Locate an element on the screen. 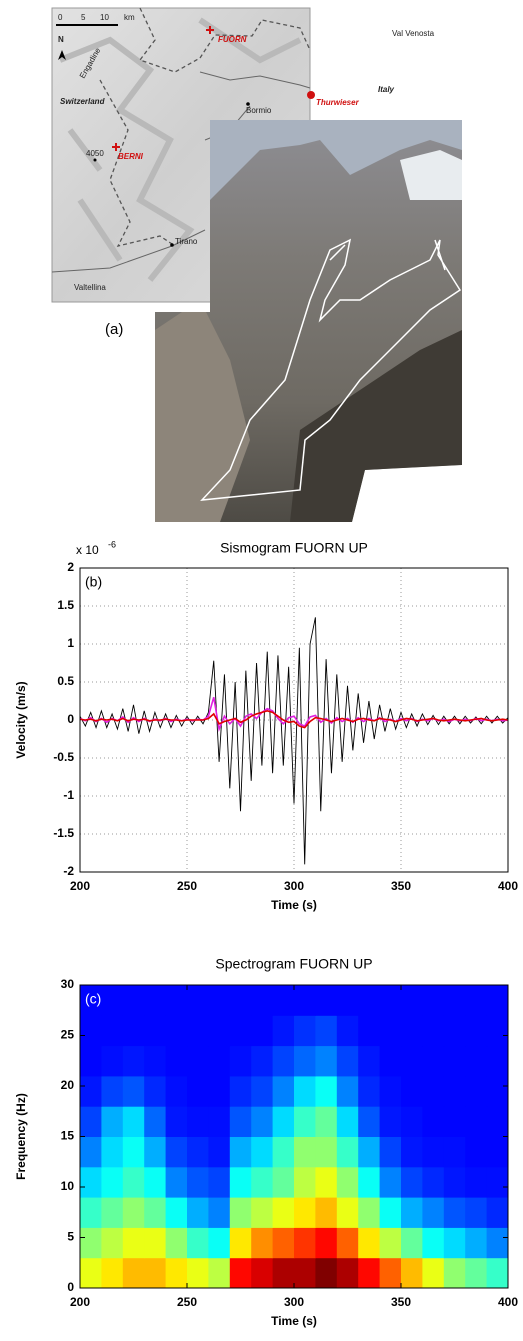  y-tick-label: 0.5 is located at coordinates (65, 681).